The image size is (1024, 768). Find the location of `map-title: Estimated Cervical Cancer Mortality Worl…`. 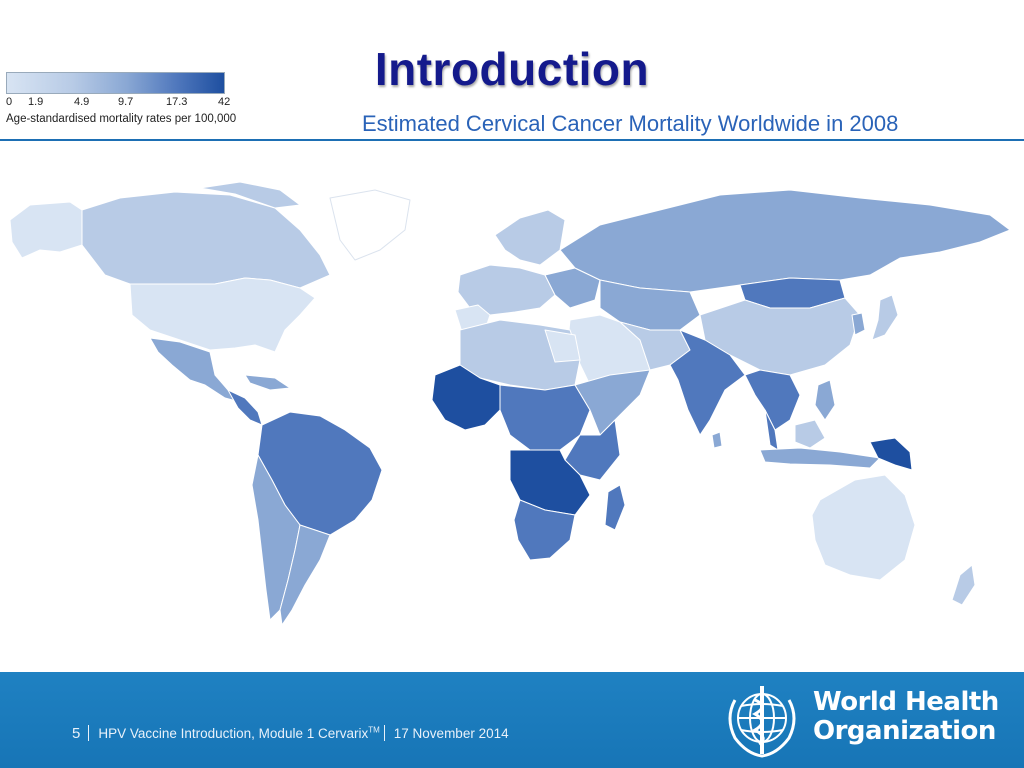

map-title: Estimated Cervical Cancer Mortality Worl… is located at coordinates (630, 123).